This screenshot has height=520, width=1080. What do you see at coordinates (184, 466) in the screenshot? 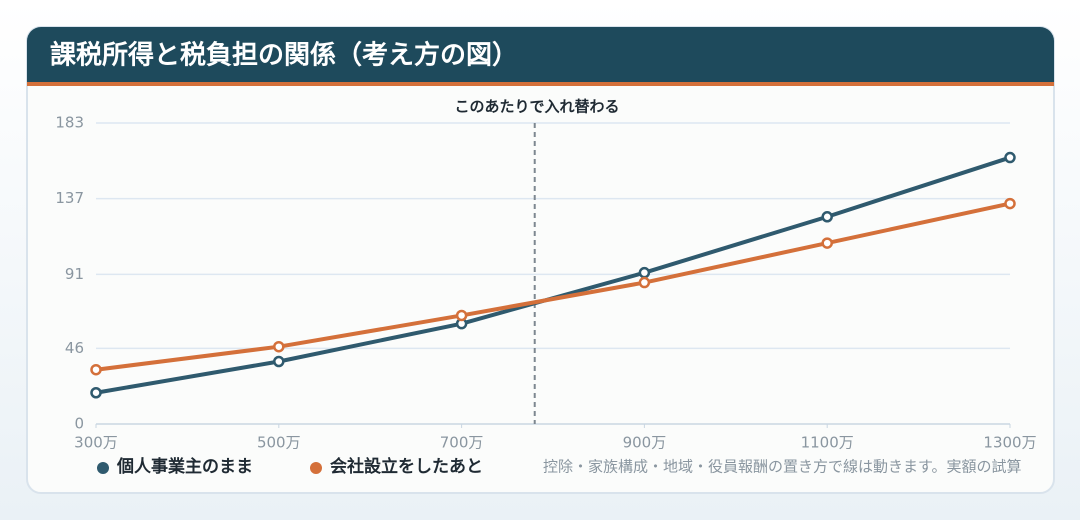
I see `legend-label: 個人事業主のまま` at bounding box center [184, 466].